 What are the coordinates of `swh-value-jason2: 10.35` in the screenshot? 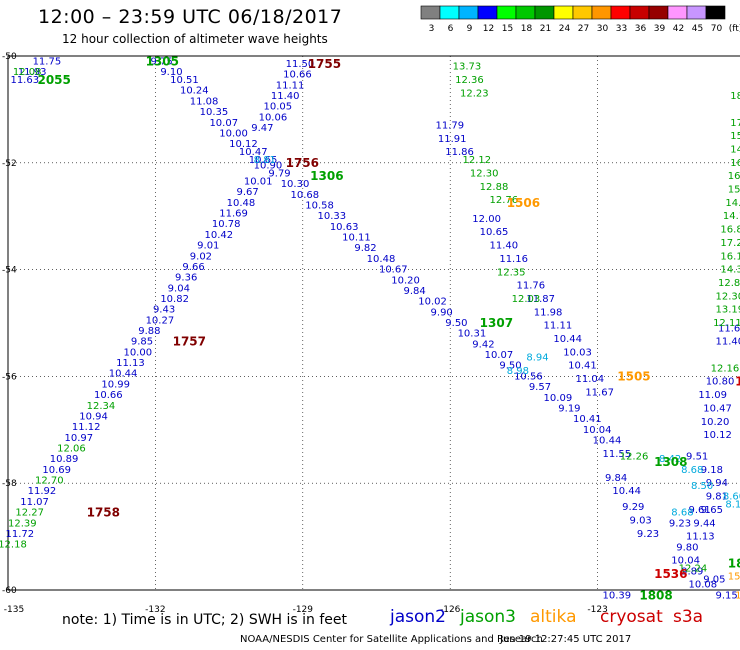 It's located at (214, 112).